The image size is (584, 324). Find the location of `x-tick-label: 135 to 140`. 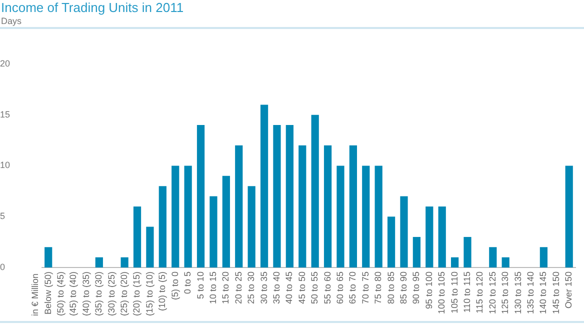

x-tick-label: 135 to 140 is located at coordinates (530, 292).